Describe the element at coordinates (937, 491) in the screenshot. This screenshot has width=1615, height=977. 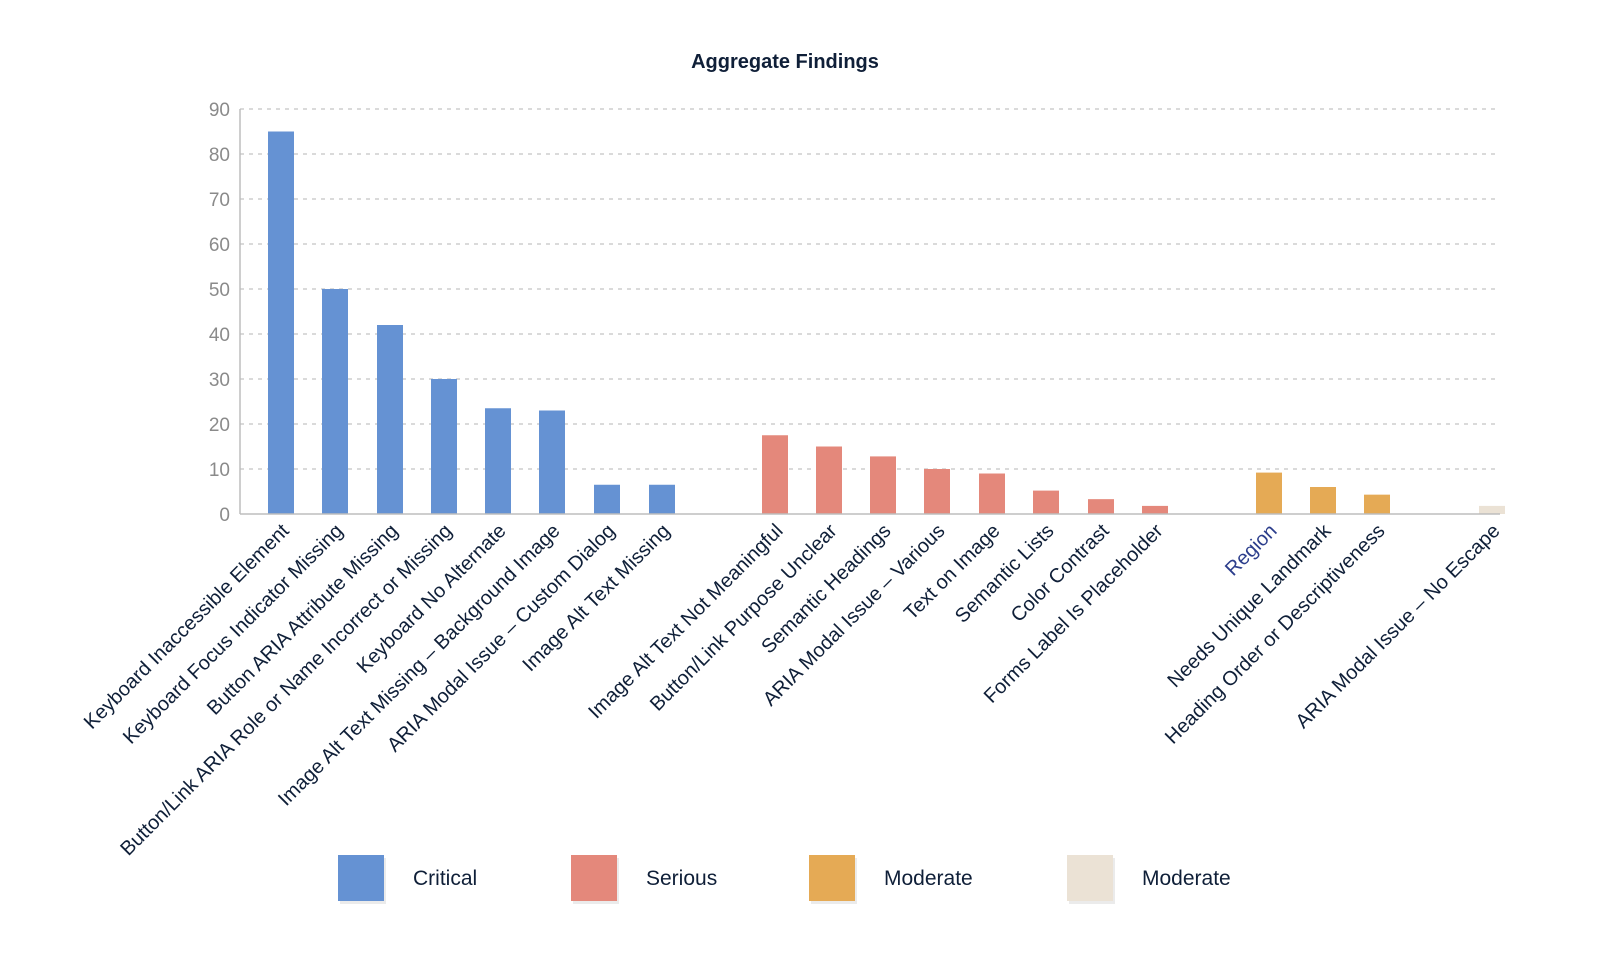
I see `bar-aria-modal-issue-various` at that location.